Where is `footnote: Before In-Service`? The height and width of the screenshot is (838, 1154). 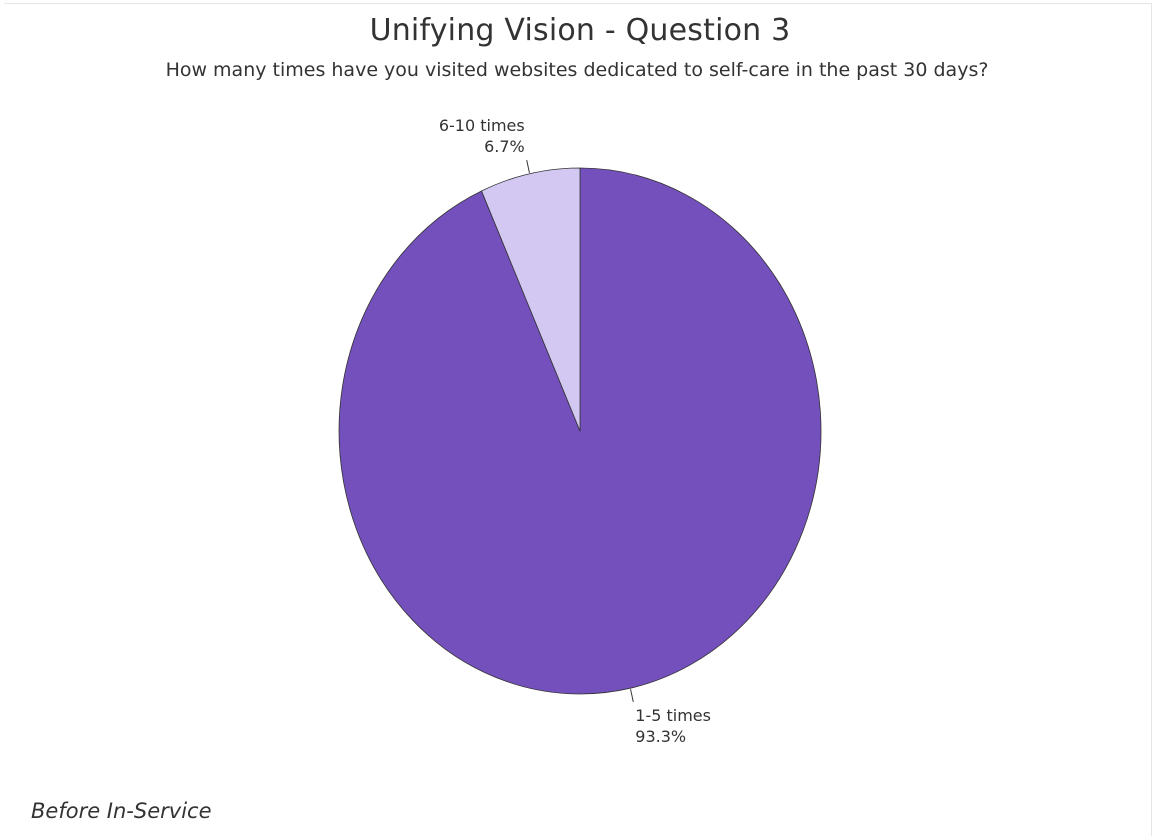 footnote: Before In-Service is located at coordinates (121, 811).